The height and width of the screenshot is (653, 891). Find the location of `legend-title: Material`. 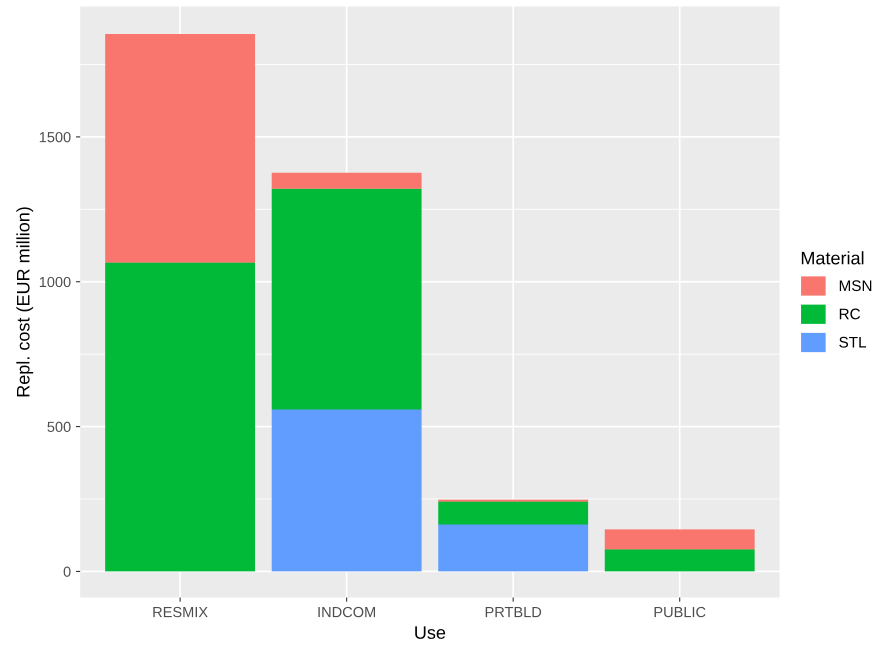

legend-title: Material is located at coordinates (833, 257).